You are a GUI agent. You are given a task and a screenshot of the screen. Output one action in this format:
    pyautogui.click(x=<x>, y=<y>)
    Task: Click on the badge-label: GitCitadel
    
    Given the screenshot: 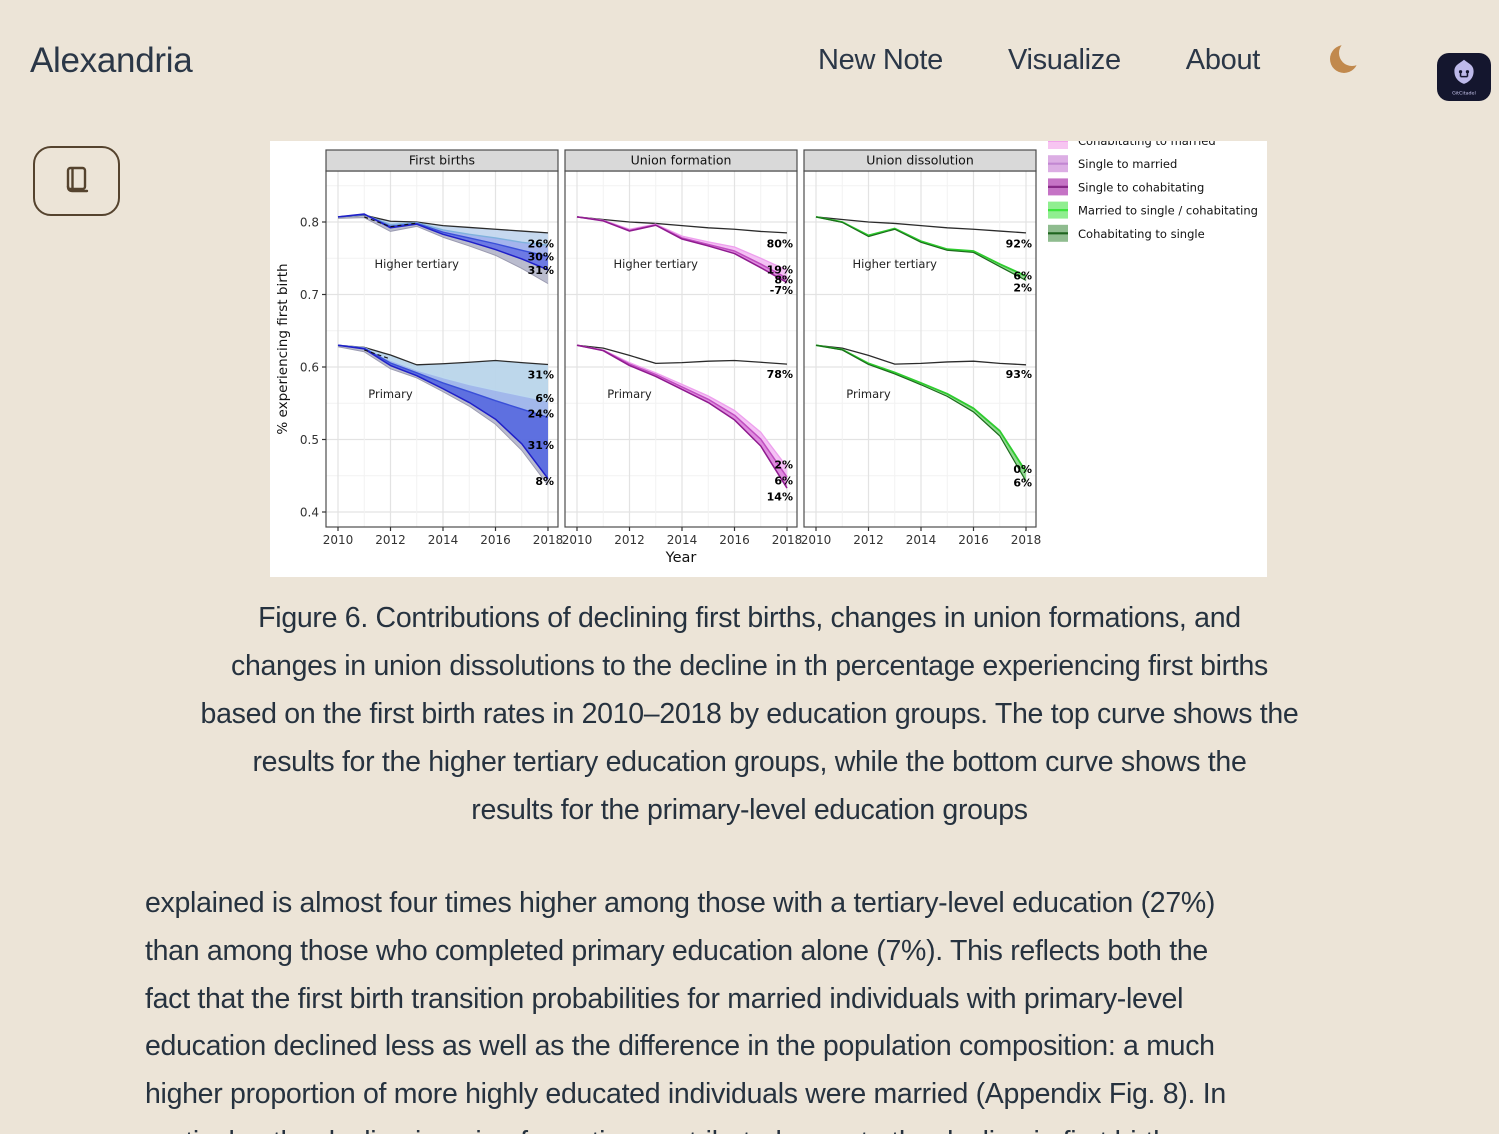 What is the action you would take?
    pyautogui.click(x=1464, y=93)
    